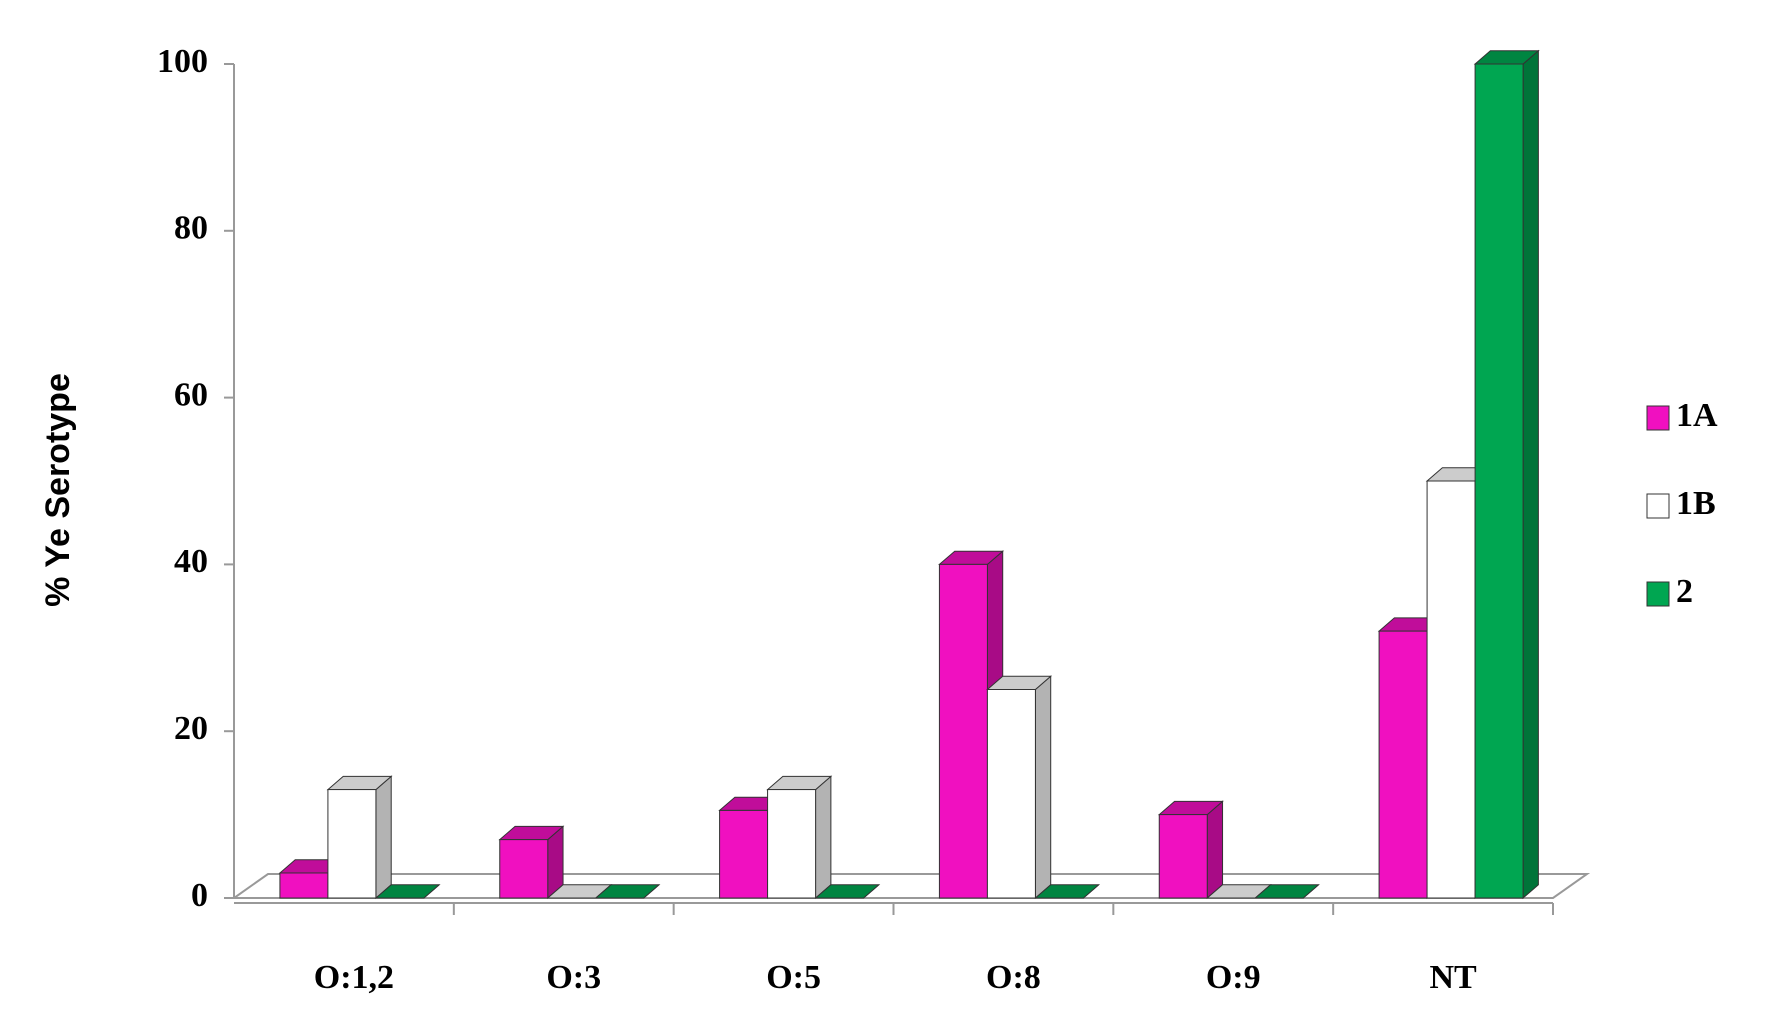 The width and height of the screenshot is (1765, 1028). Describe the element at coordinates (199, 895) in the screenshot. I see `y-tick-label: 0` at that location.